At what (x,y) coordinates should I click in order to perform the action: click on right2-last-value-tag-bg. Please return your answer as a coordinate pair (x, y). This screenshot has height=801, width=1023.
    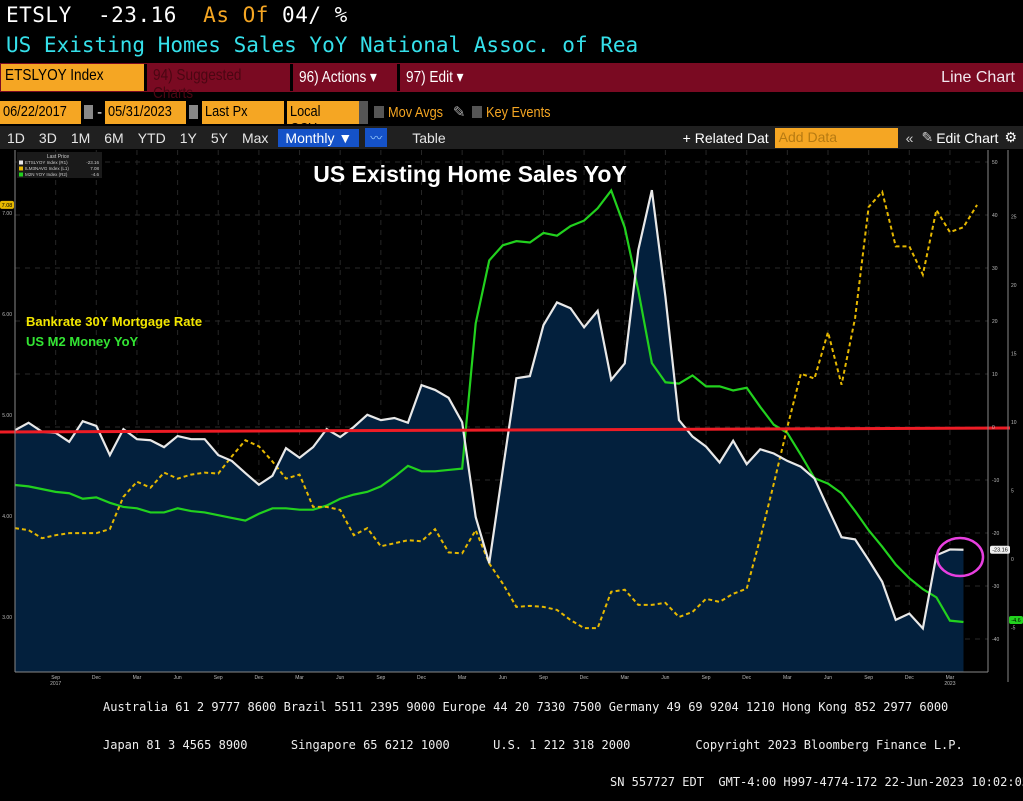
    Looking at the image, I should click on (1016, 620).